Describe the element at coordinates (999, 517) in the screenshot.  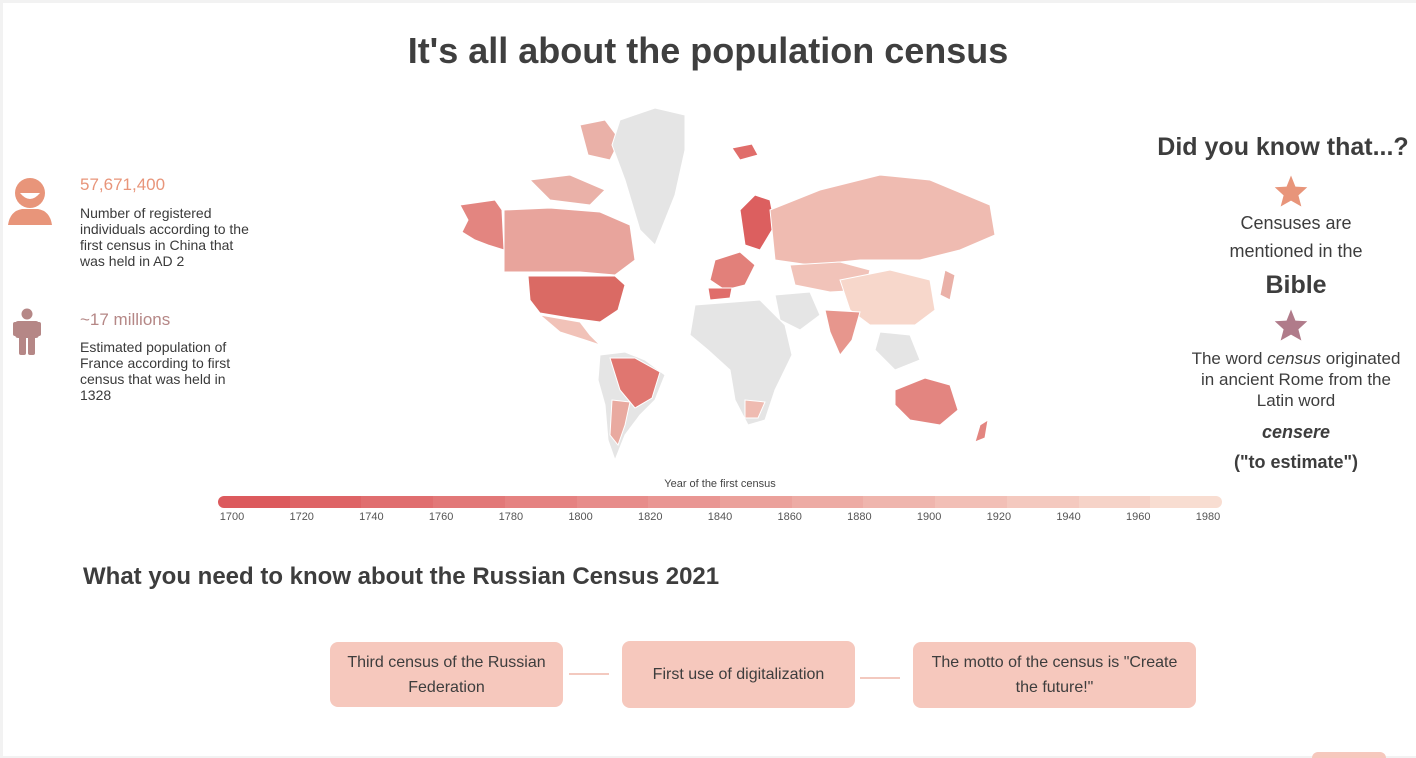
I see `legend-tick-label: 1920` at that location.